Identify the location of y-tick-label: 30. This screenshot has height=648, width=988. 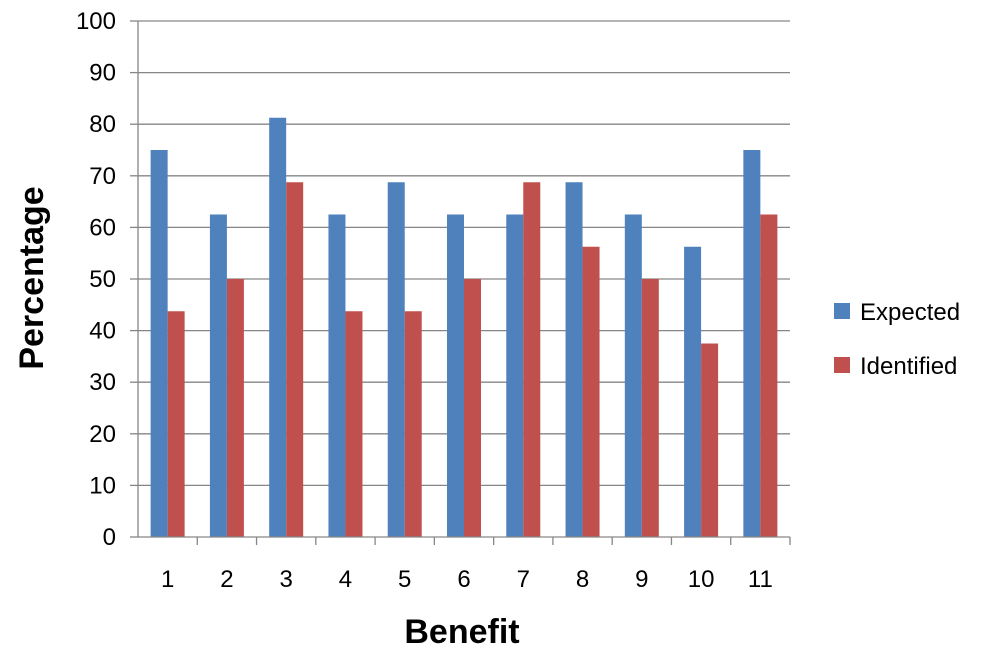
(102, 382).